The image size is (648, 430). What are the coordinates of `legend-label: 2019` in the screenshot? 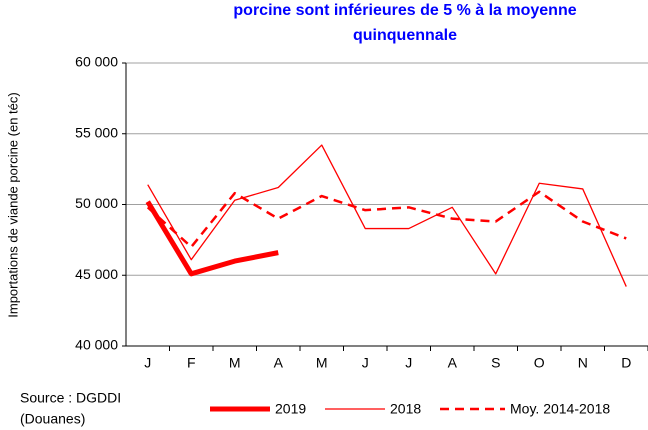 It's located at (290, 409).